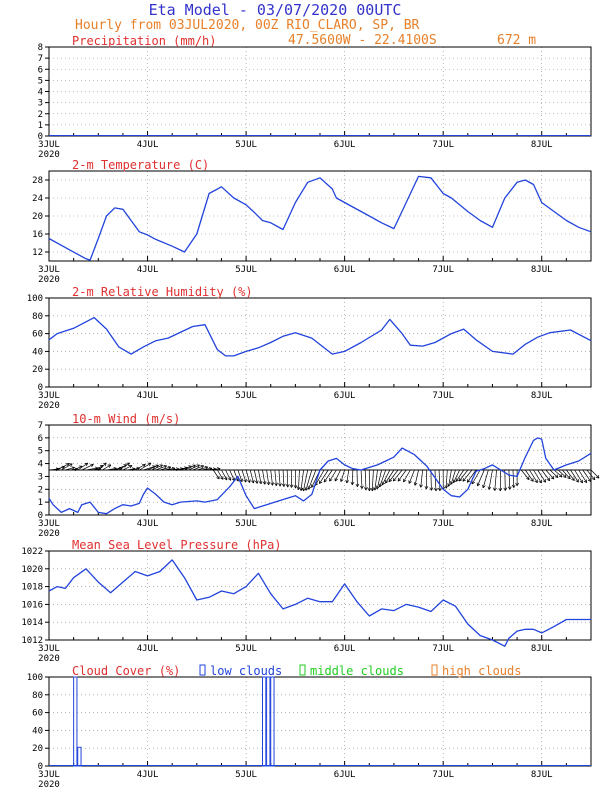  What do you see at coordinates (246, 671) in the screenshot?
I see `low-clouds-legend-label: low clouds` at bounding box center [246, 671].